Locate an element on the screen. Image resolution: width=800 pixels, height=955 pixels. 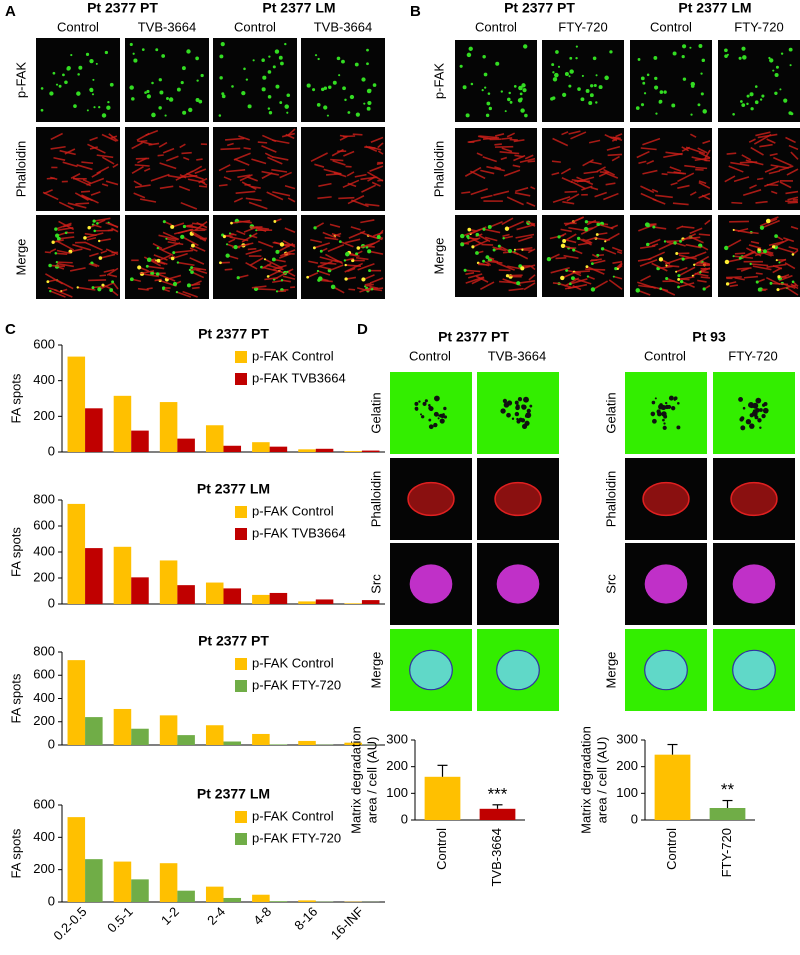
cell is located at coordinates (666, 499).